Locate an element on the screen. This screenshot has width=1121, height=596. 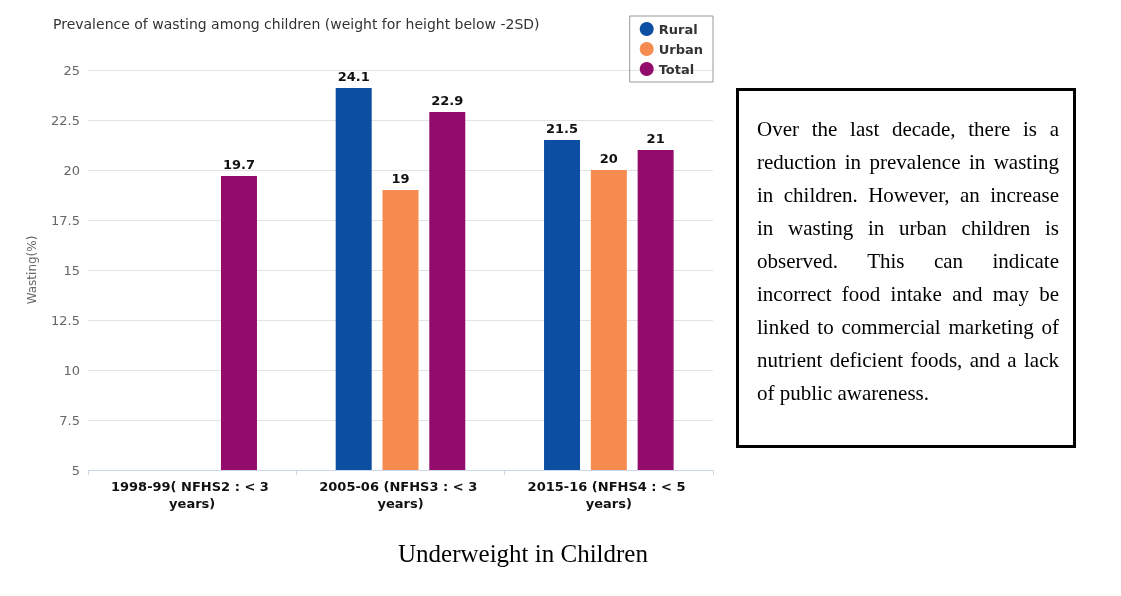
data-label: 21 is located at coordinates (655, 138).